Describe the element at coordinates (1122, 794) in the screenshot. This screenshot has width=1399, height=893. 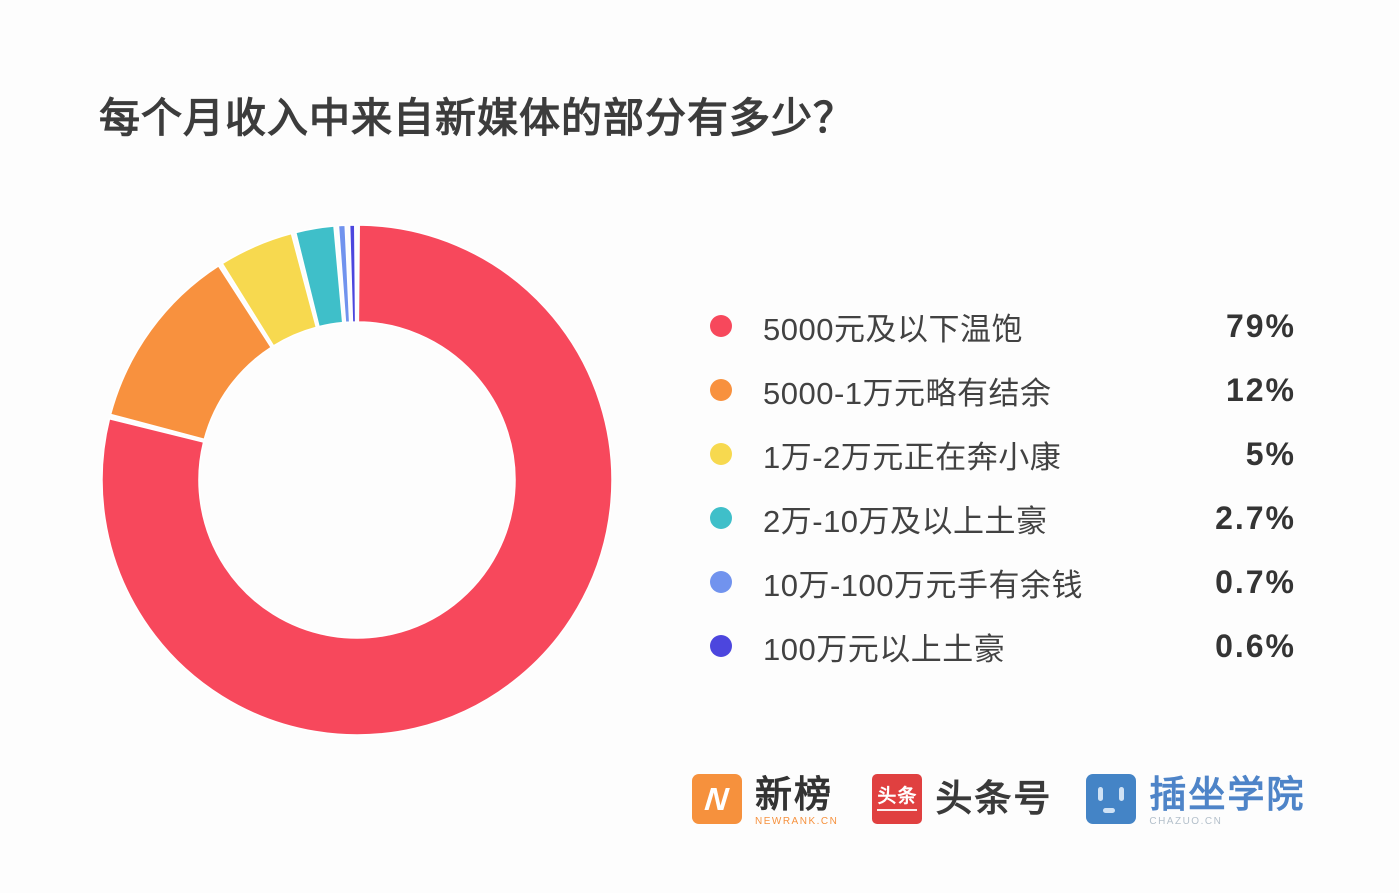
I see `chazuo-right-eye` at that location.